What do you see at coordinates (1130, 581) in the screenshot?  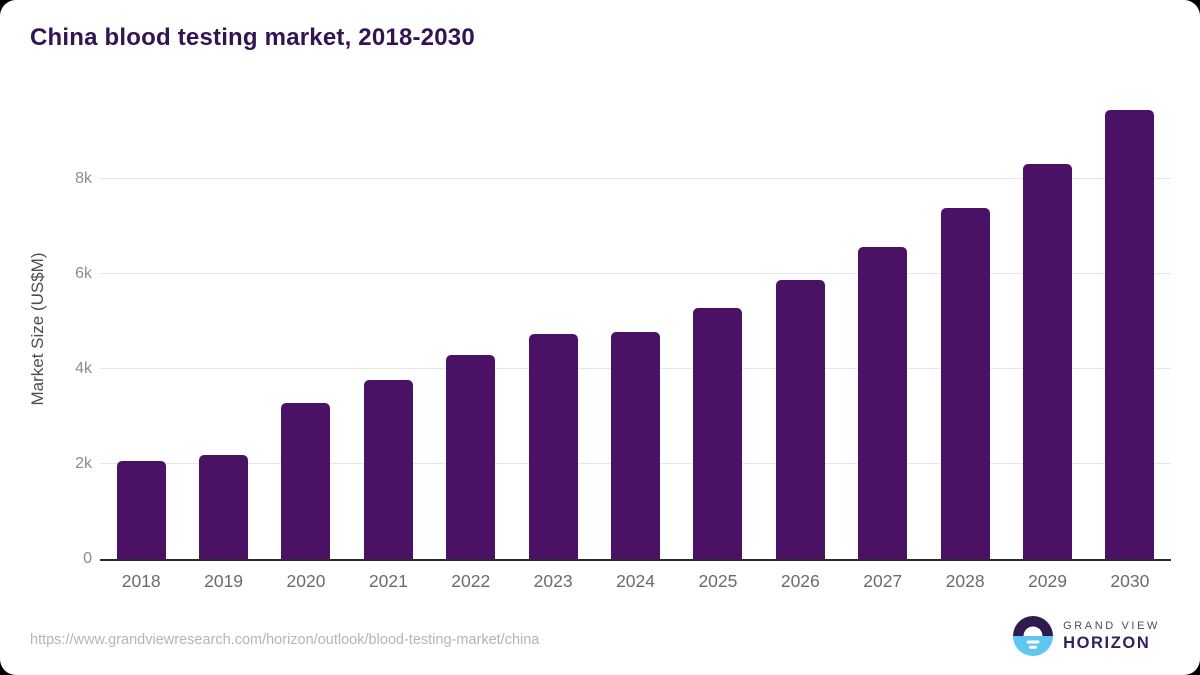 I see `x-tick-2030: 2030` at bounding box center [1130, 581].